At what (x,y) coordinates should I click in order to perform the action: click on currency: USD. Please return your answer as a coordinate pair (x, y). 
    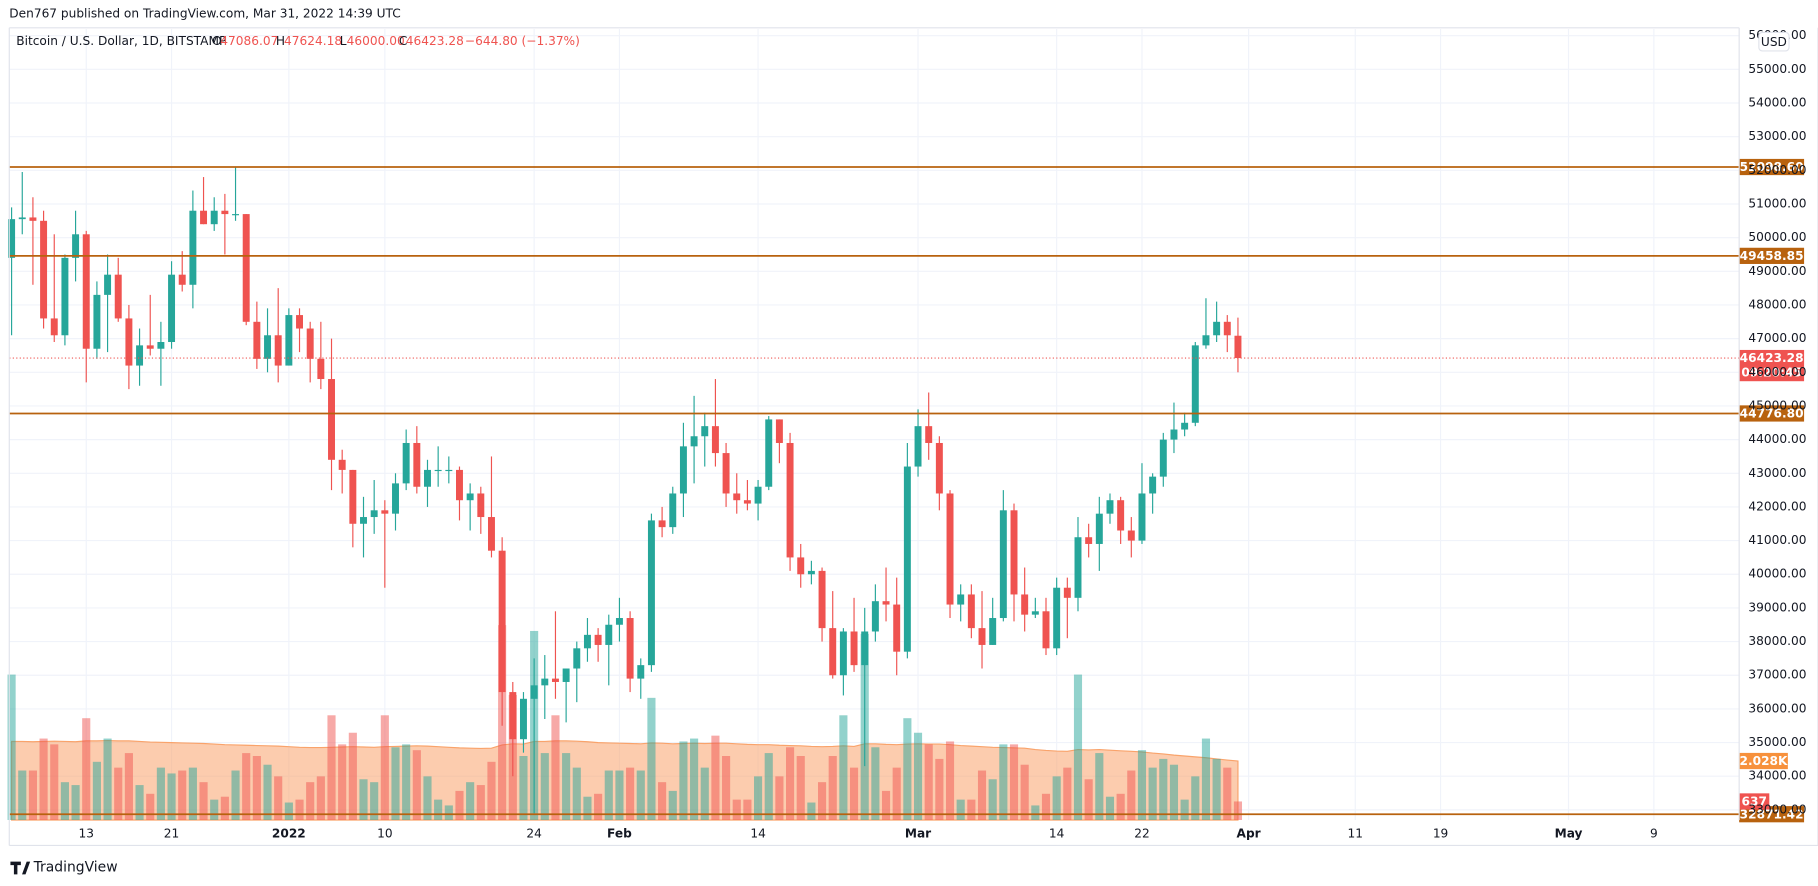
    Looking at the image, I should click on (1774, 42).